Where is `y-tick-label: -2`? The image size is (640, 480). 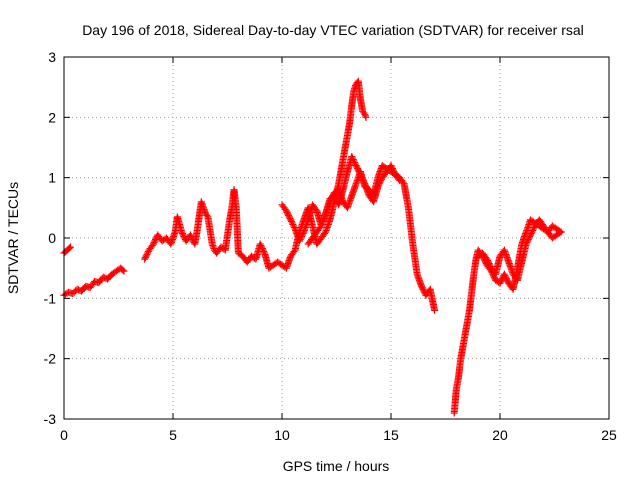
y-tick-label: -2 is located at coordinates (50, 359).